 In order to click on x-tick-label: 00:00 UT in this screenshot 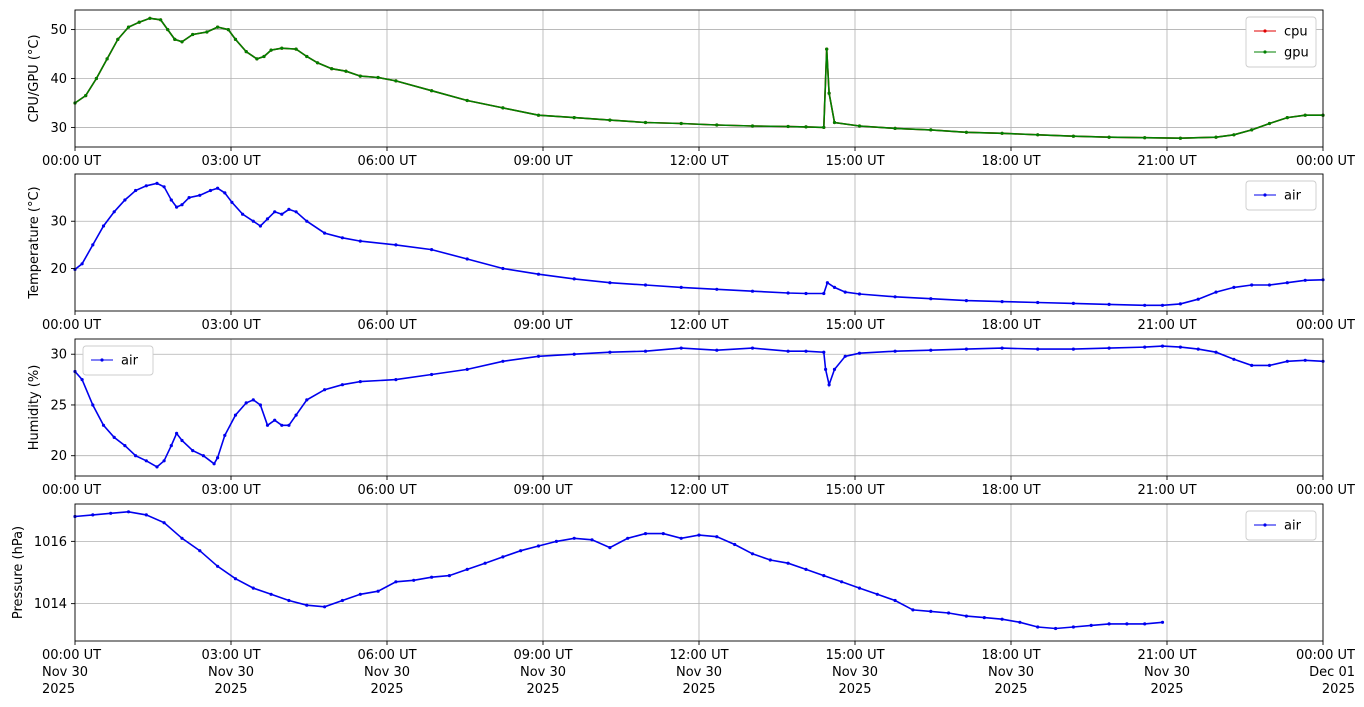, I will do `click(1325, 325)`.